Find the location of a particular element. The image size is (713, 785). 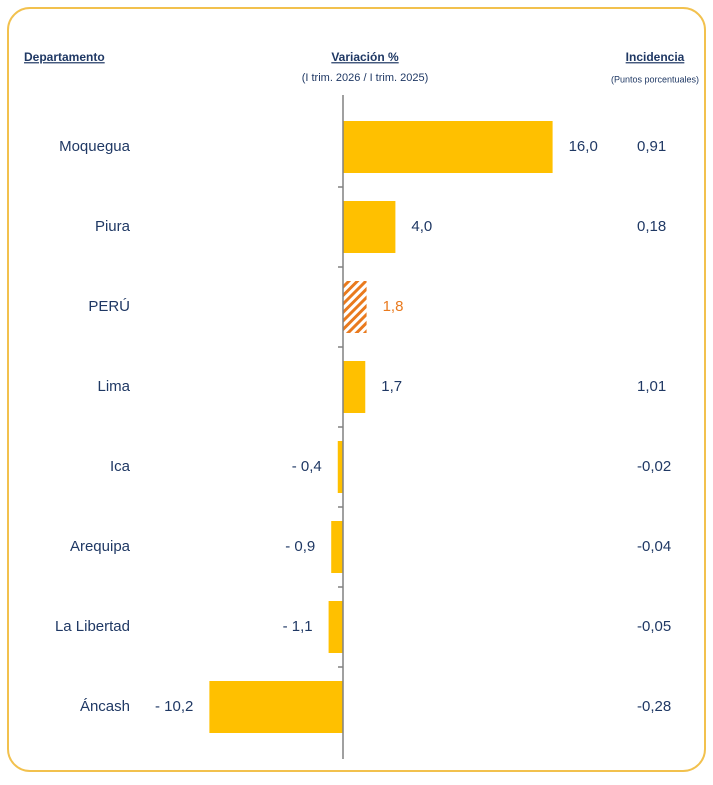

value-label: 16,0 is located at coordinates (583, 146).